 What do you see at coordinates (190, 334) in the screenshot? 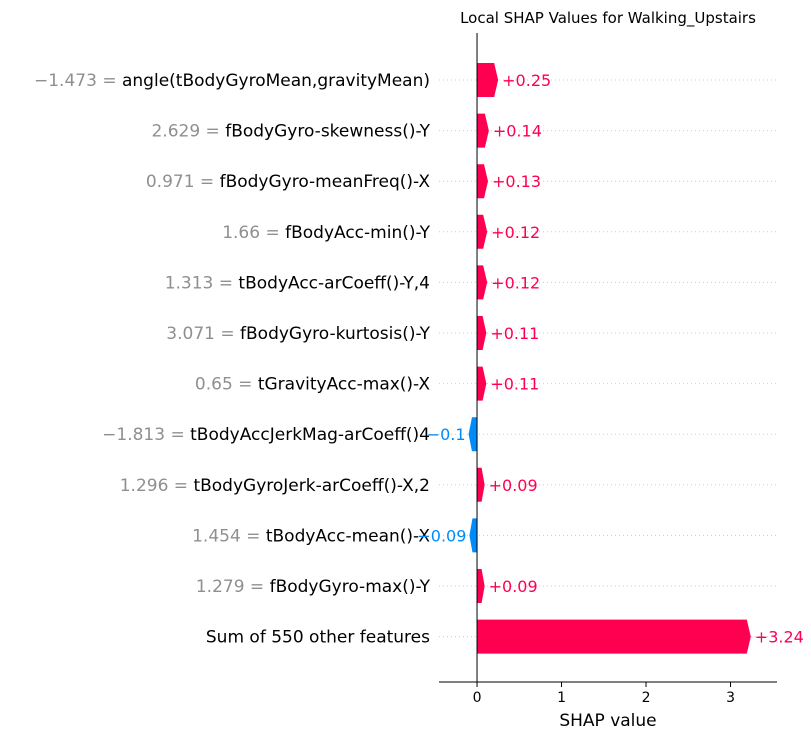
I see `feature-value: 3.071` at bounding box center [190, 334].